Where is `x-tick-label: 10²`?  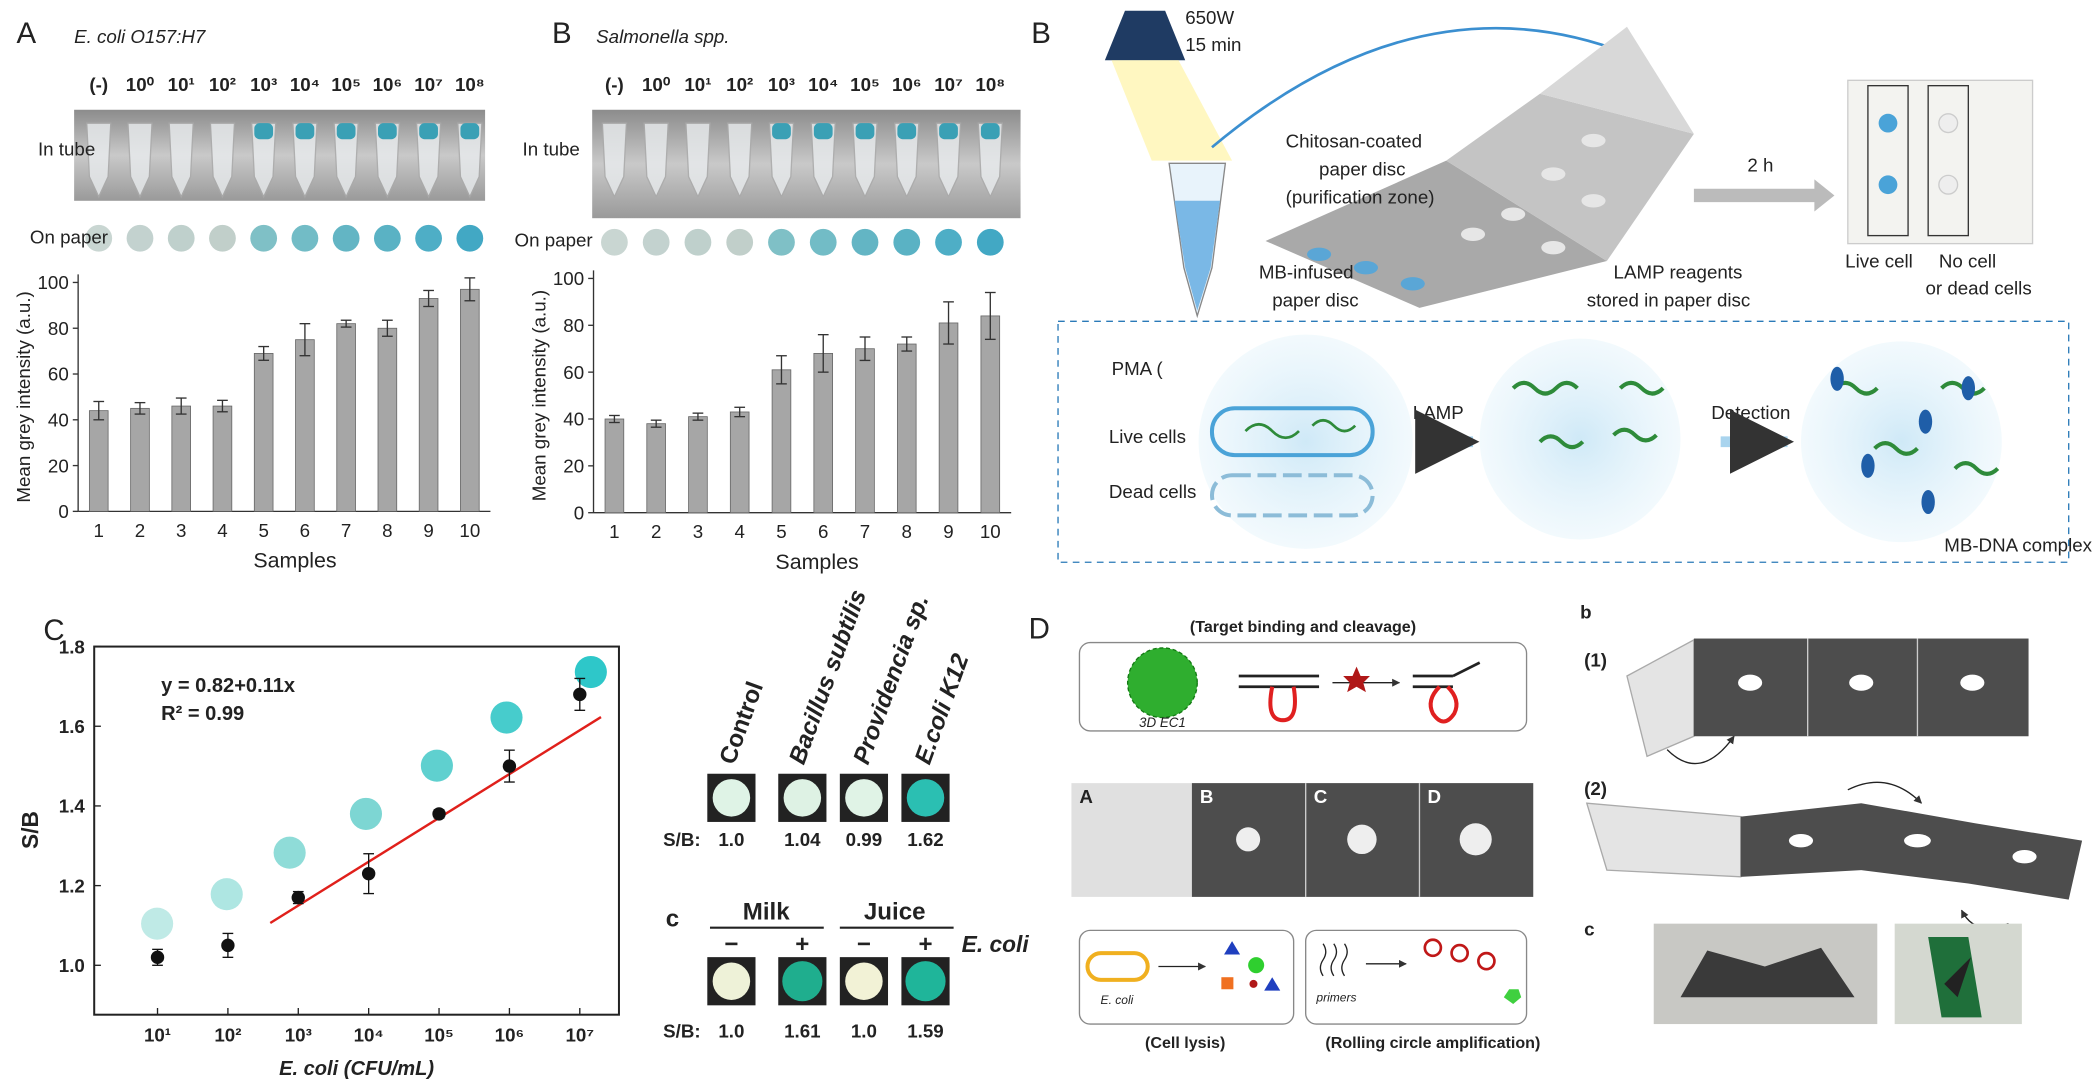 x-tick-label: 10² is located at coordinates (227, 1034).